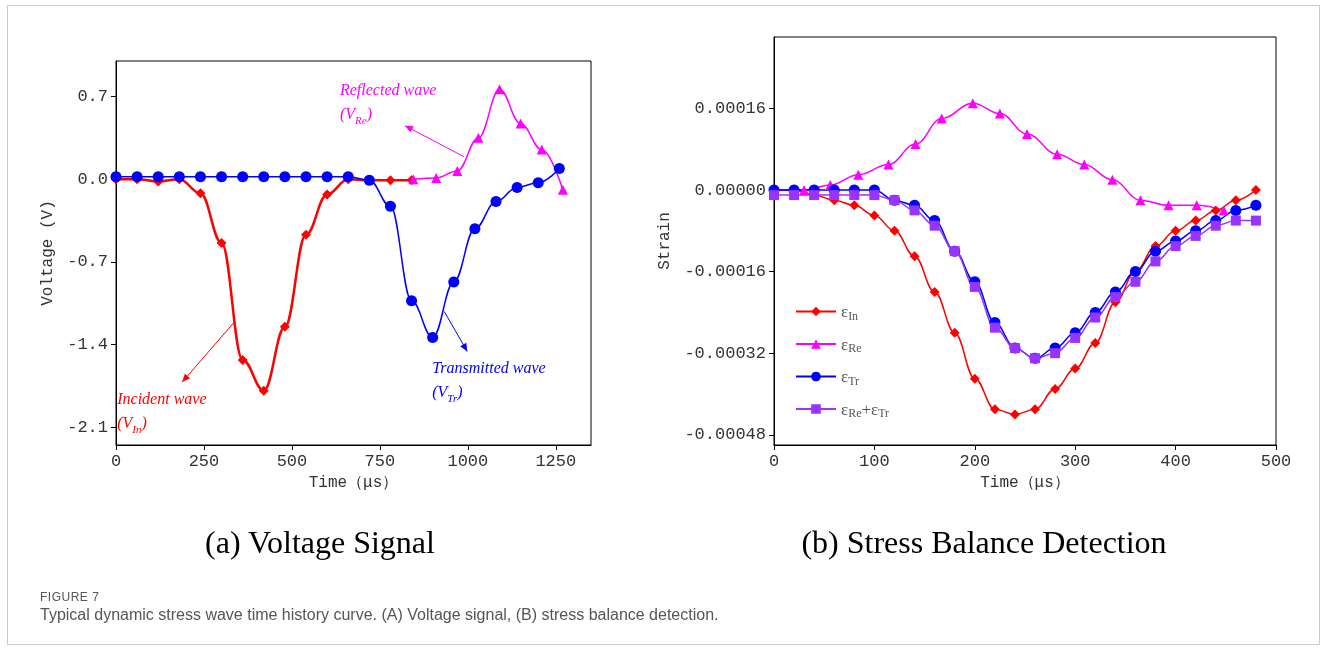 The height and width of the screenshot is (657, 1328). Describe the element at coordinates (665, 241) in the screenshot. I see `y-axis-title: Strain` at that location.